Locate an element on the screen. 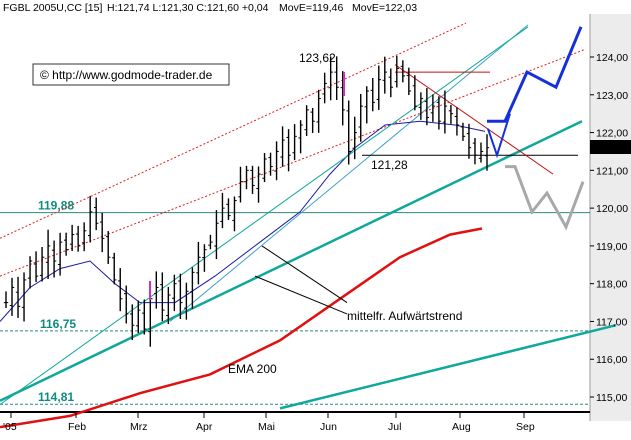 Image resolution: width=631 pixels, height=440 pixels. annotation-ema: EMA 200 is located at coordinates (252, 369).